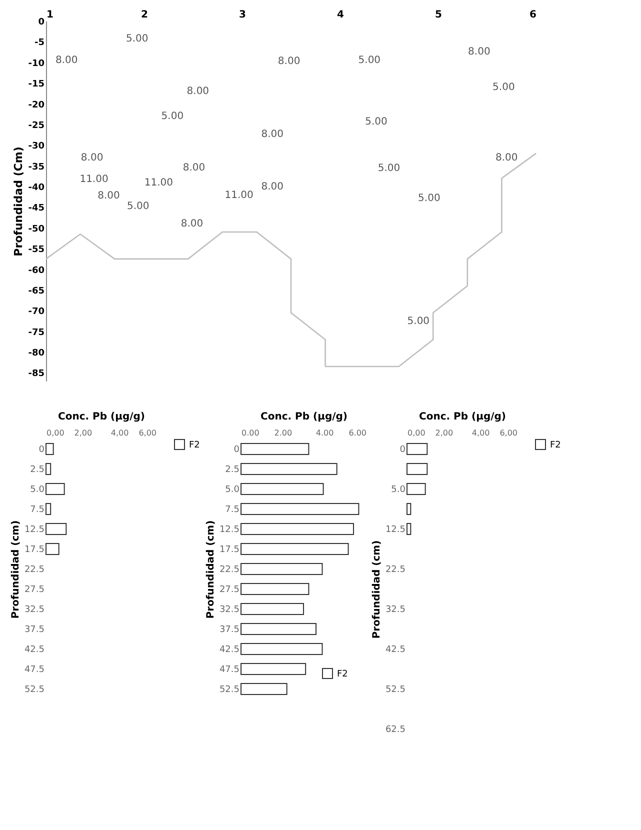 The image size is (641, 830). Describe the element at coordinates (36, 147) in the screenshot. I see `y-tick-label: -30` at that location.